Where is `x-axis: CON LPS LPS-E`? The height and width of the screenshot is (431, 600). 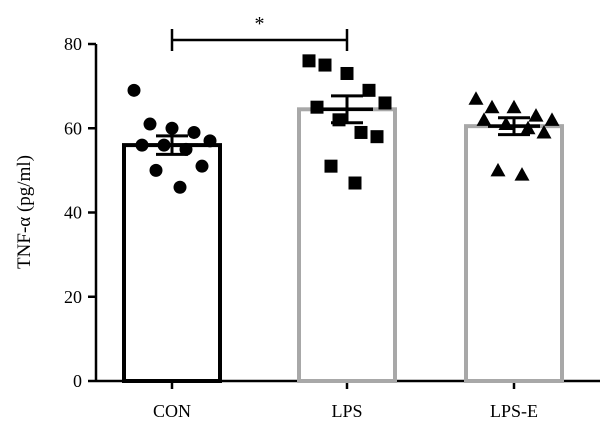 x-axis: CON LPS LPS-E is located at coordinates (348, 400).